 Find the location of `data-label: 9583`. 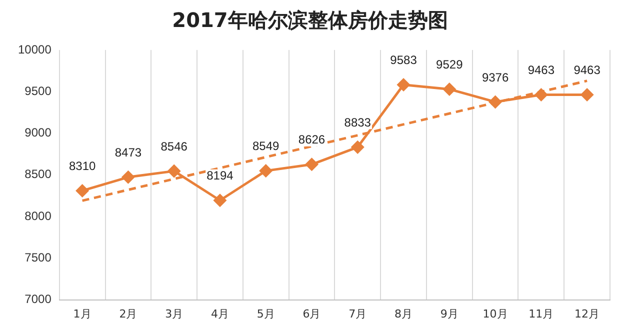

data-label: 9583 is located at coordinates (404, 60).